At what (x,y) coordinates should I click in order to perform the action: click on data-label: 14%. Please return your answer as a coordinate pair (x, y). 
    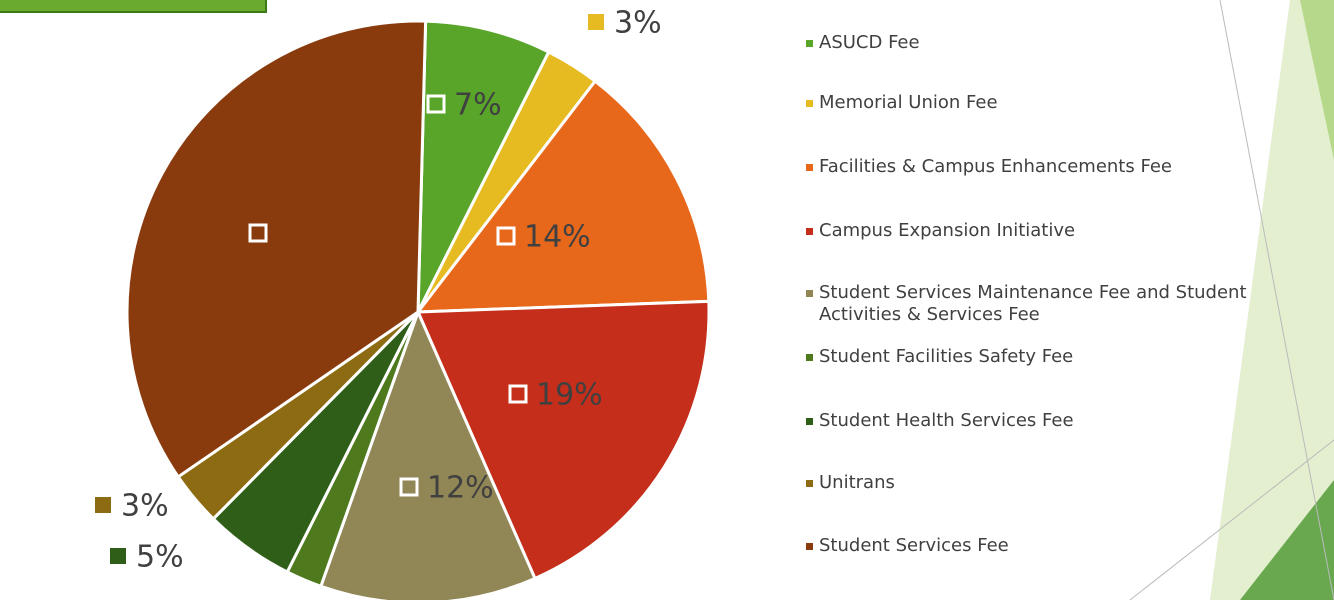
    Looking at the image, I should click on (557, 237).